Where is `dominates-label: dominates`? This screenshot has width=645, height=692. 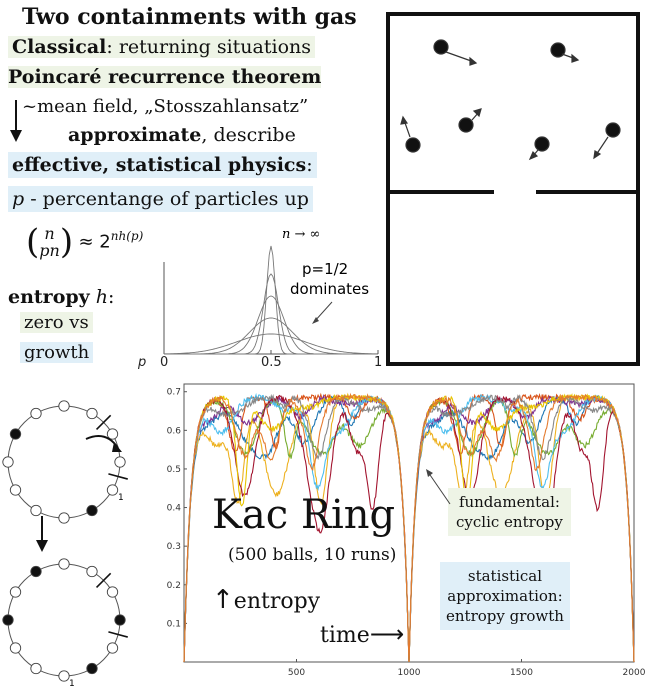
dominates-label: dominates is located at coordinates (329, 289).